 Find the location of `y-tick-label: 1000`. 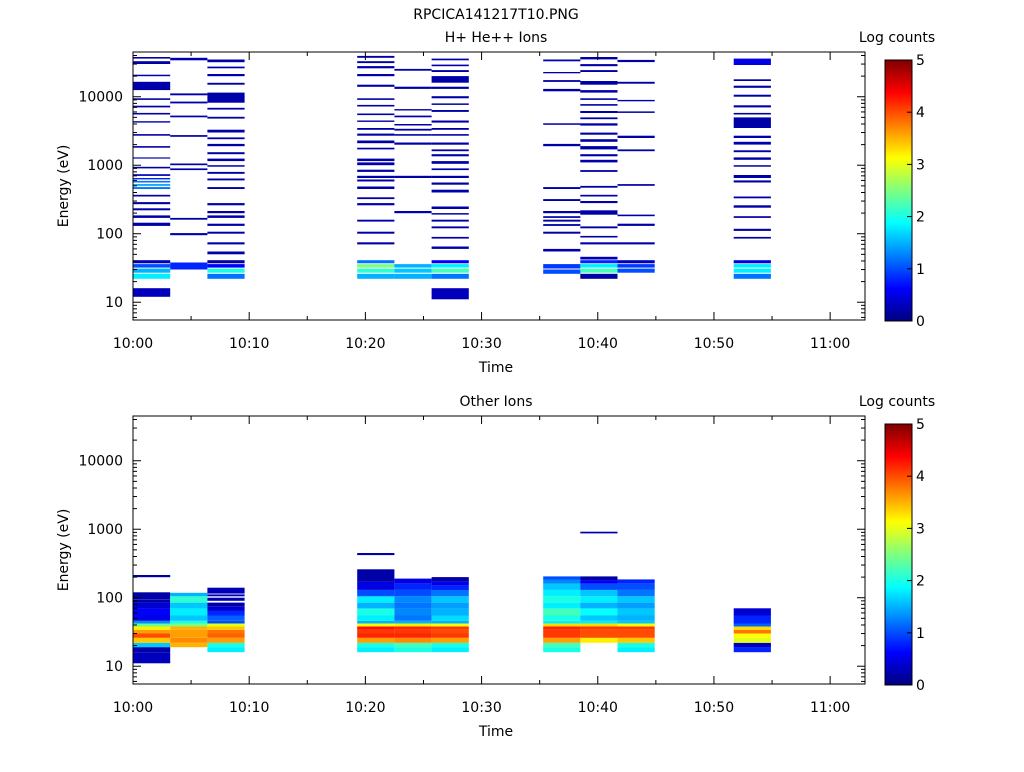

y-tick-label: 1000 is located at coordinates (105, 530).